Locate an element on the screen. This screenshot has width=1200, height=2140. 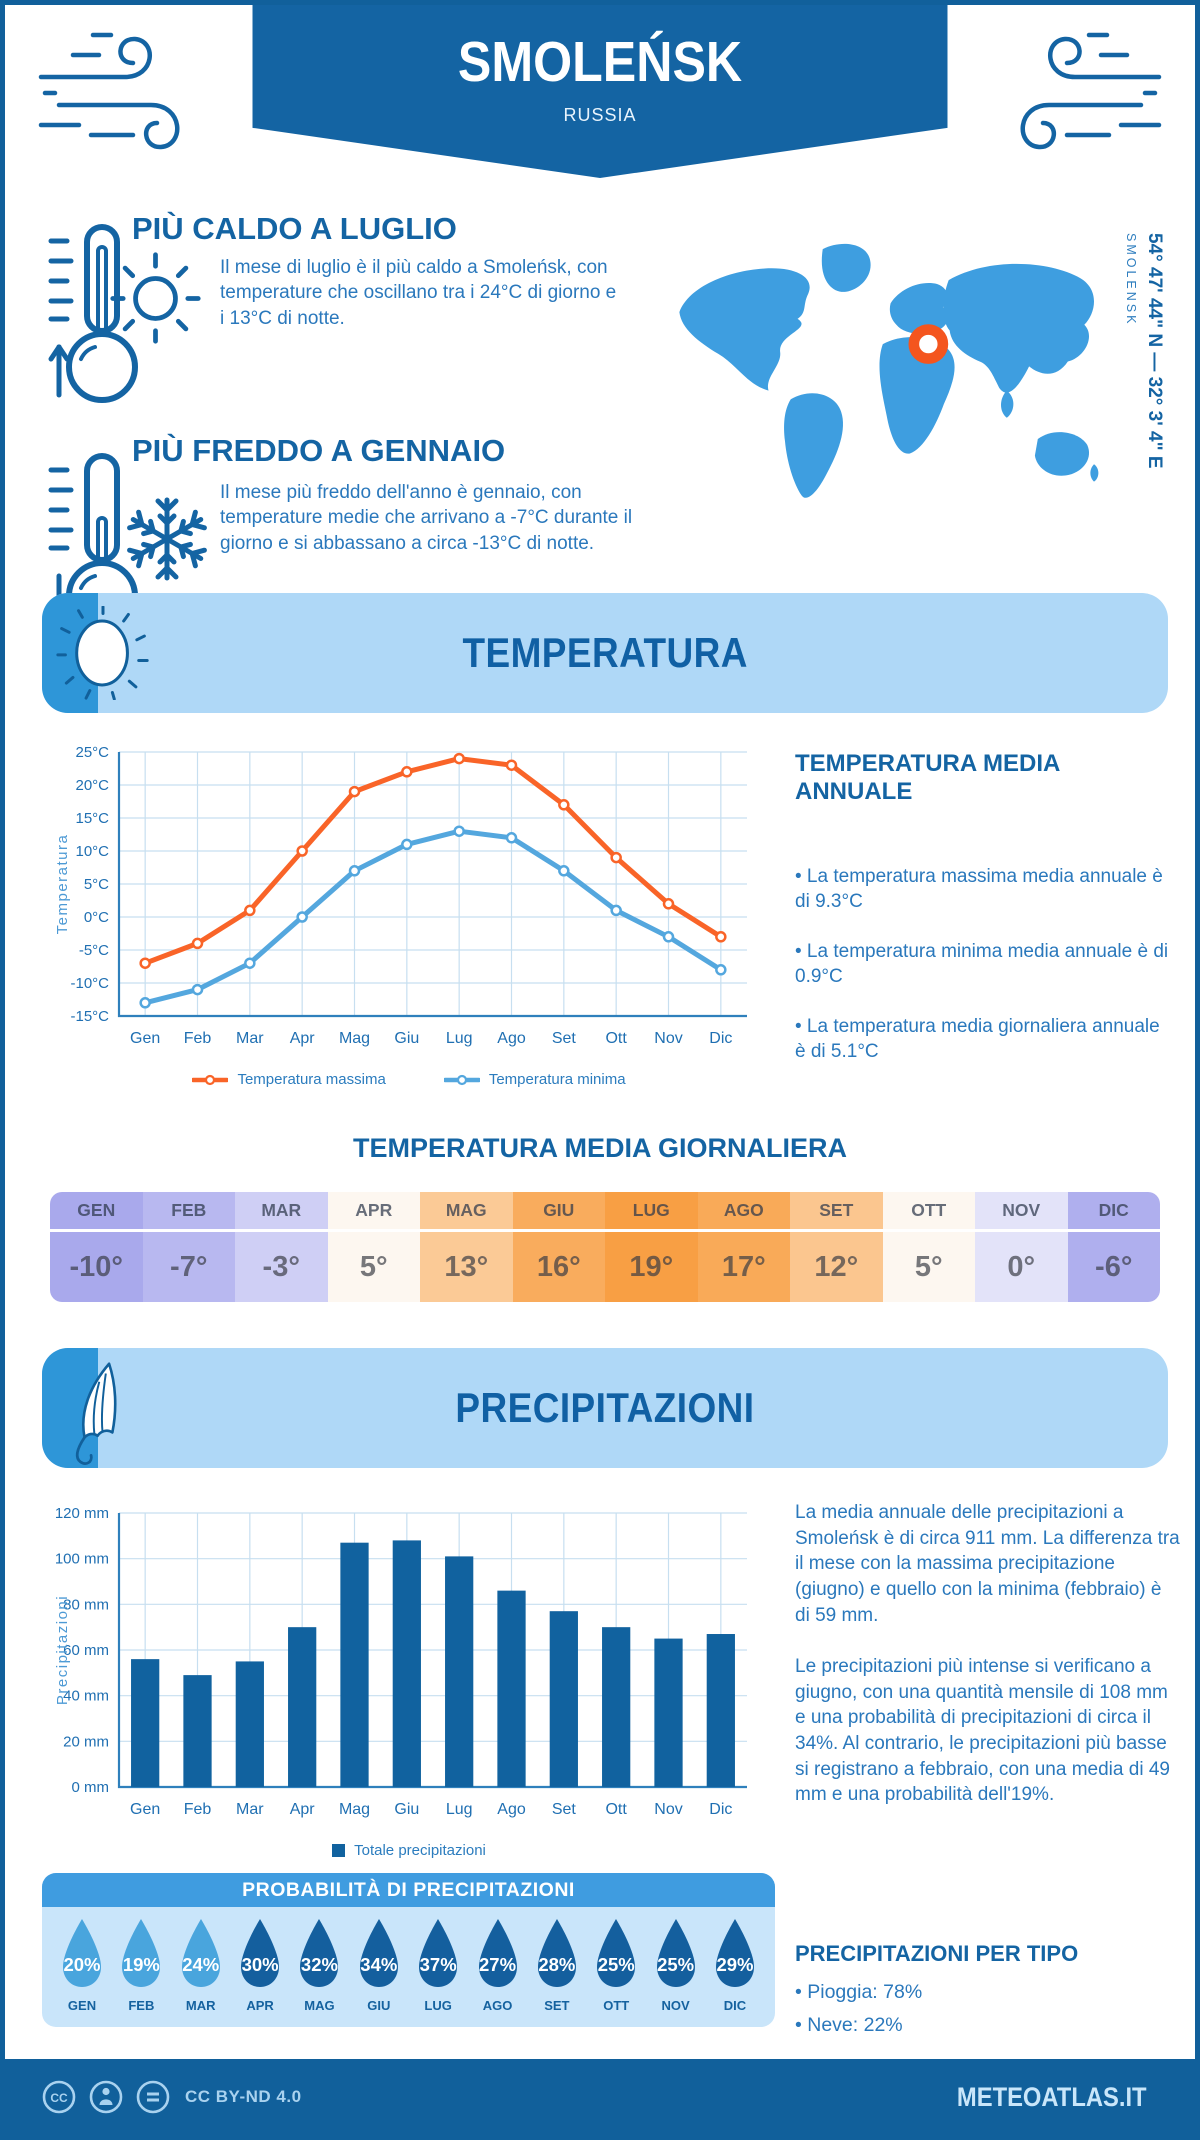
probability-drop-OTT: 25% OTT is located at coordinates (616, 1965).